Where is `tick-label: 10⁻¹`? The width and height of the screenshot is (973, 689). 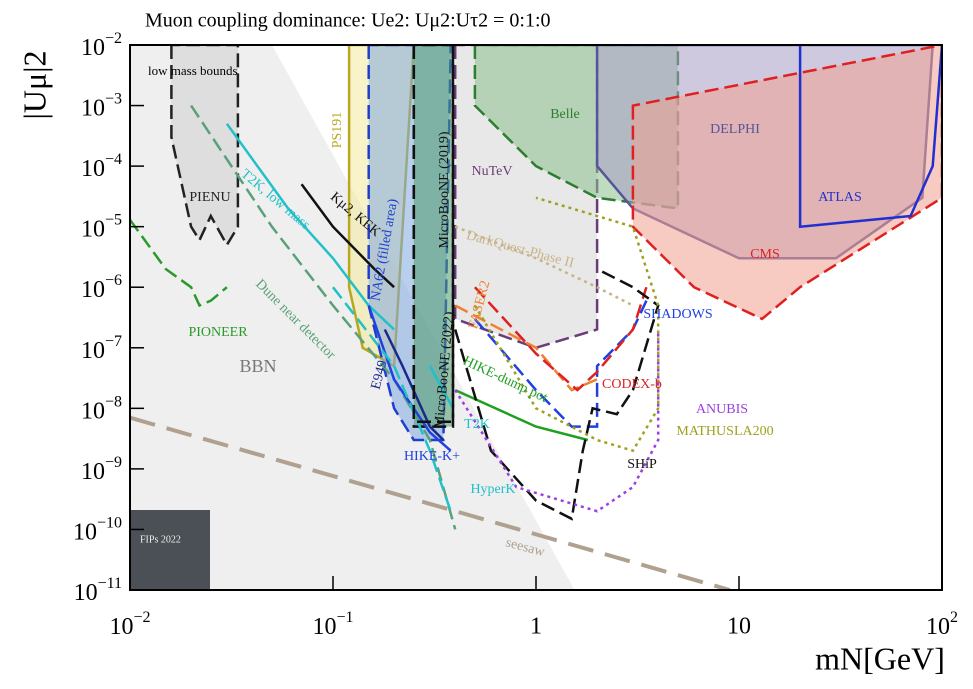 tick-label: 10⁻¹ is located at coordinates (332, 624).